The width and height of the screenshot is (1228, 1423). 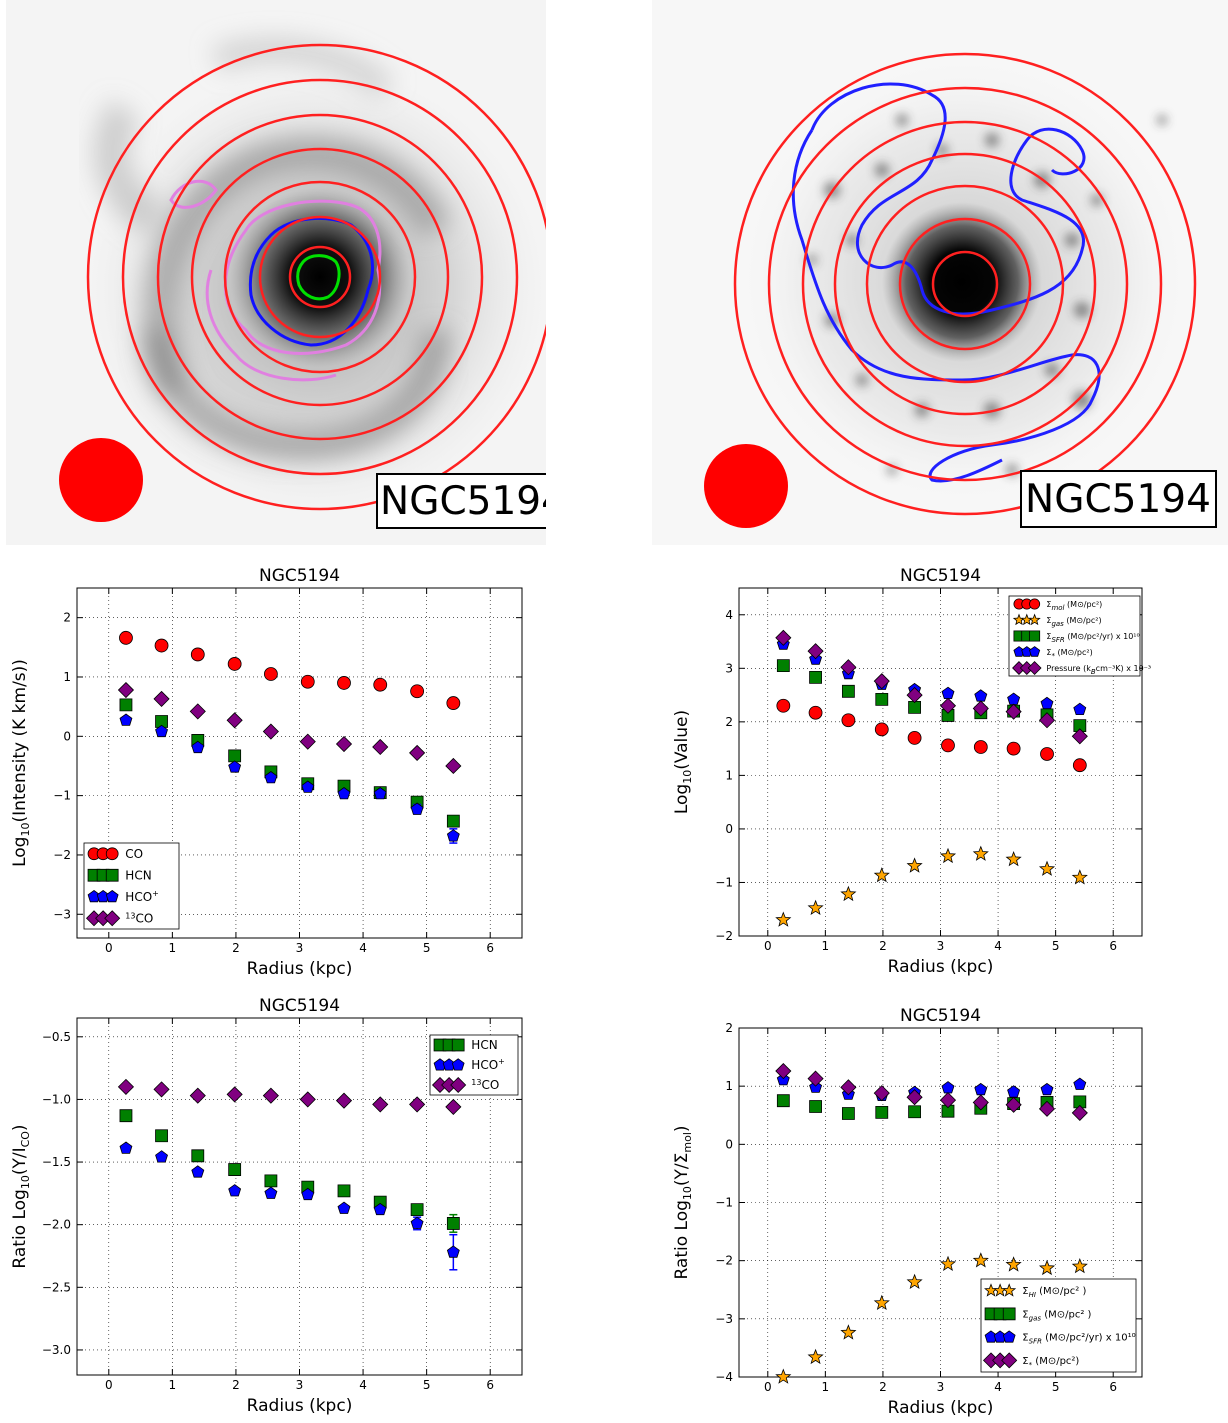 What do you see at coordinates (1056, 1387) in the screenshot?
I see `x-tick-label: 5` at bounding box center [1056, 1387].